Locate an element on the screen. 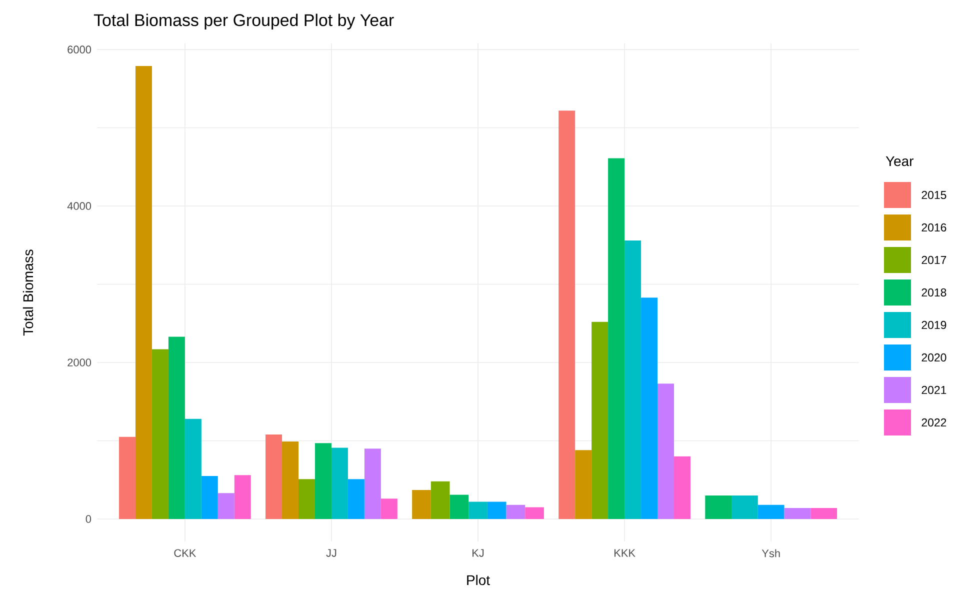  x-tick-label: JJ is located at coordinates (331, 553).